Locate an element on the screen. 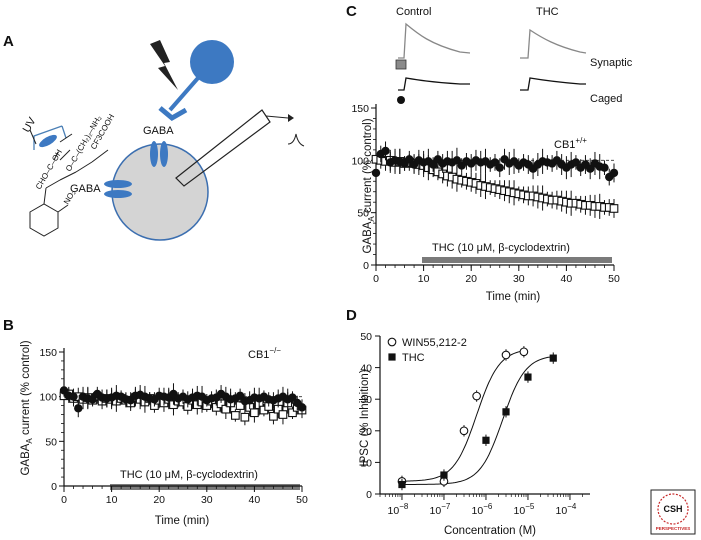  control-caged-trace is located at coordinates (434, 84).